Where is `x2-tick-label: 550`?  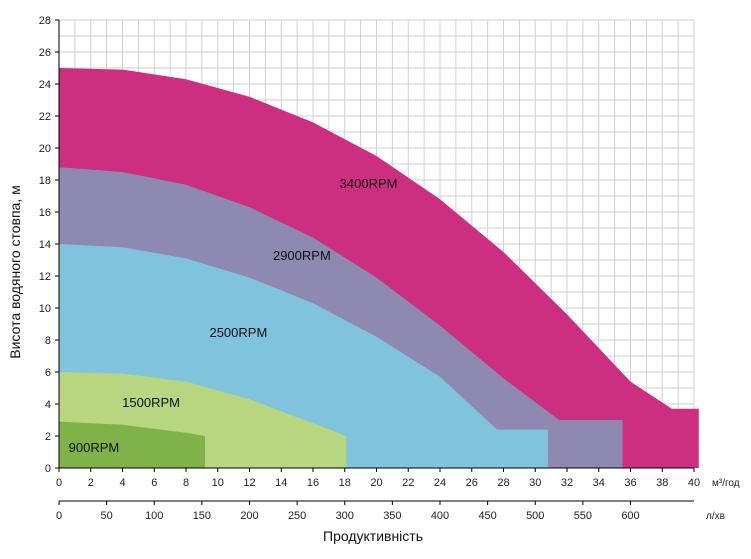 x2-tick-label: 550 is located at coordinates (583, 516).